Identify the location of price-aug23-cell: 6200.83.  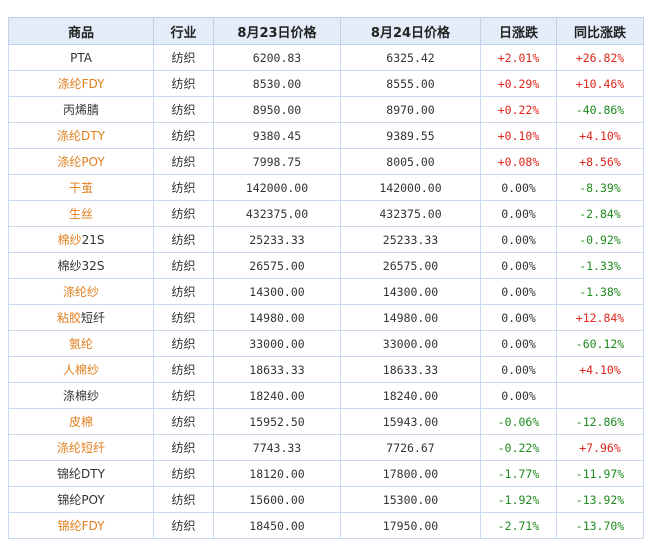
(277, 57).